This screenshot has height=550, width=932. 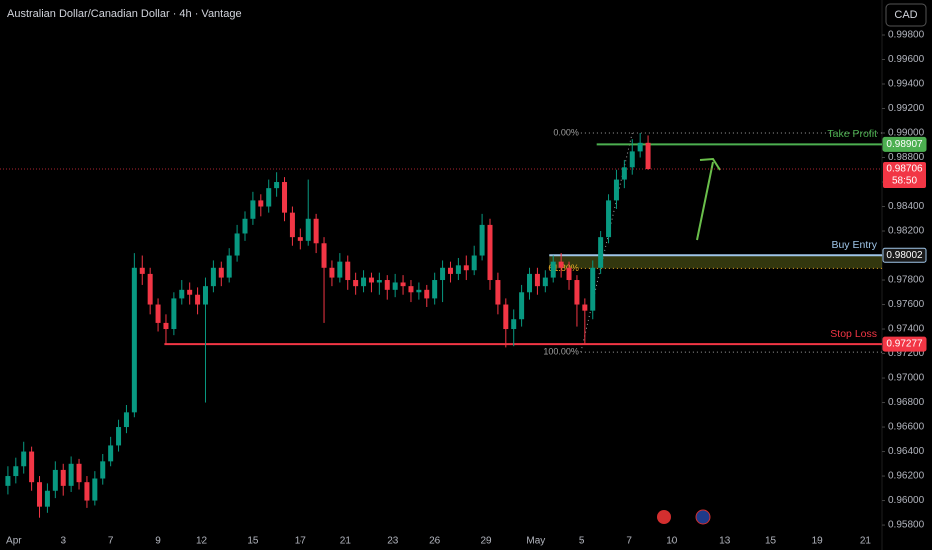 I want to click on y-tick-label: 0.98400, so click(x=906, y=206).